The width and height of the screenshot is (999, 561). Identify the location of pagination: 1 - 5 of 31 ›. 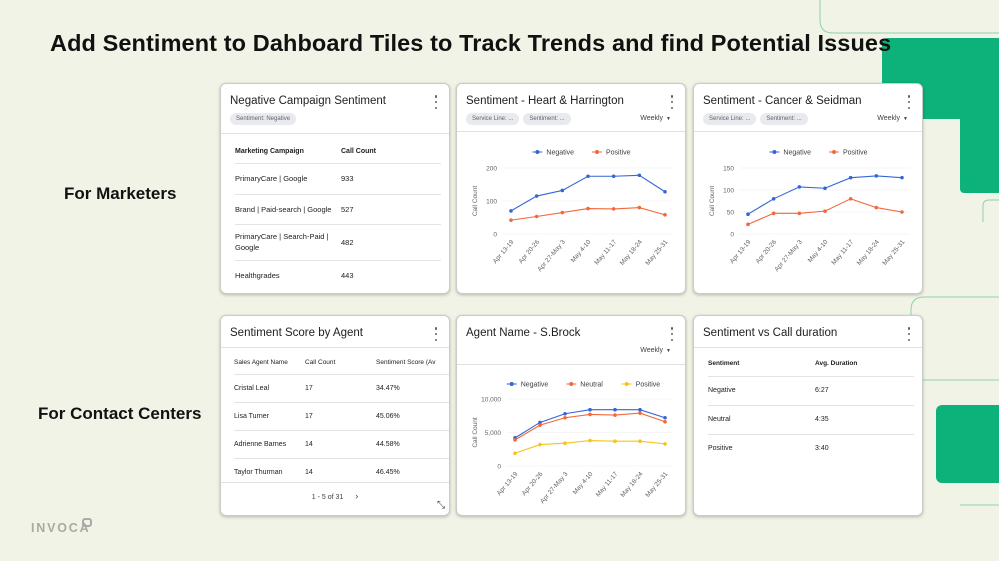
(335, 496).